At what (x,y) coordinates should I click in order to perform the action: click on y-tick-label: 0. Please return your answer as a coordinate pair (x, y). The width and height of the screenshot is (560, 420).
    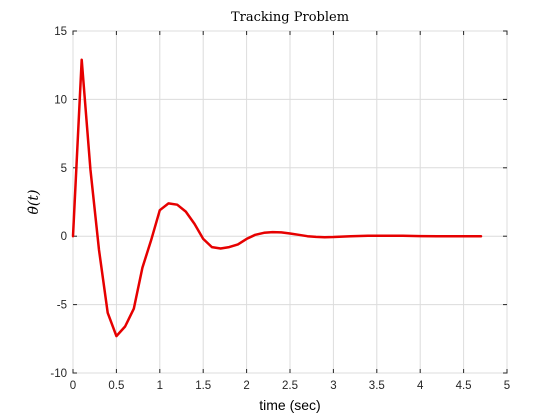
    Looking at the image, I should click on (64, 237).